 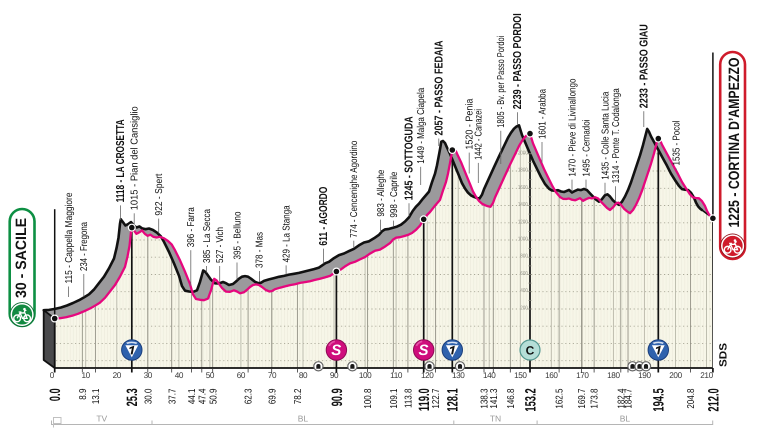 I want to click on svg-text: 69.9, so click(x=272, y=396).